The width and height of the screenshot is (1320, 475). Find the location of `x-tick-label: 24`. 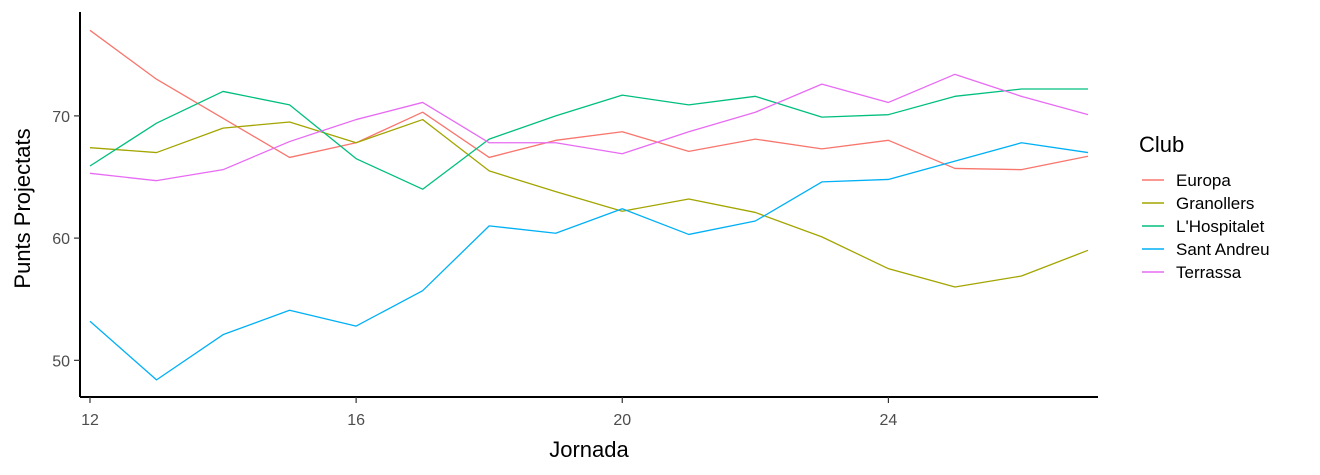

x-tick-label: 24 is located at coordinates (889, 420).